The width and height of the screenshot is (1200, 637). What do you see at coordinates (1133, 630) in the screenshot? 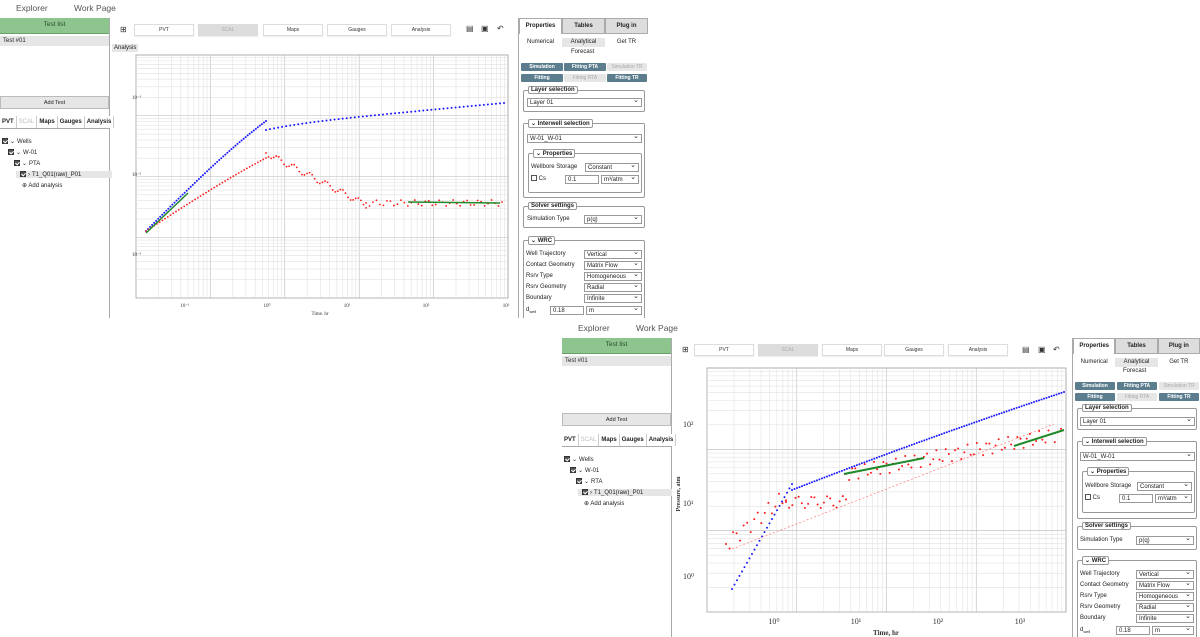
I see `dwell-input: 0.18` at bounding box center [1133, 630].